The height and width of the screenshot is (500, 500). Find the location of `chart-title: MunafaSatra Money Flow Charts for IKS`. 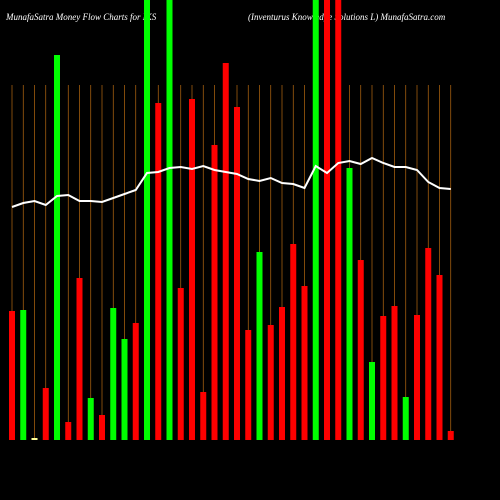

chart-title: MunafaSatra Money Flow Charts for IKS is located at coordinates (81, 17).